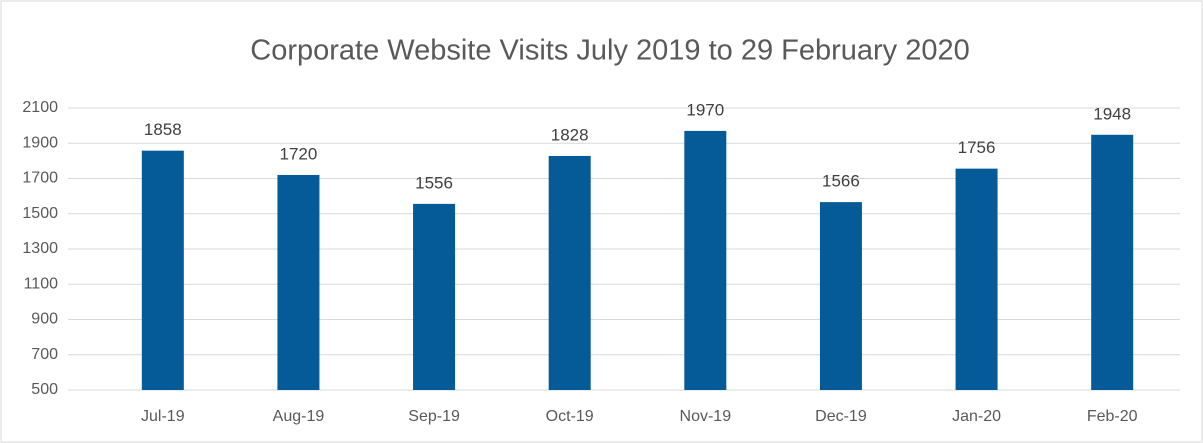  What do you see at coordinates (841, 181) in the screenshot?
I see `value-label: 1566` at bounding box center [841, 181].